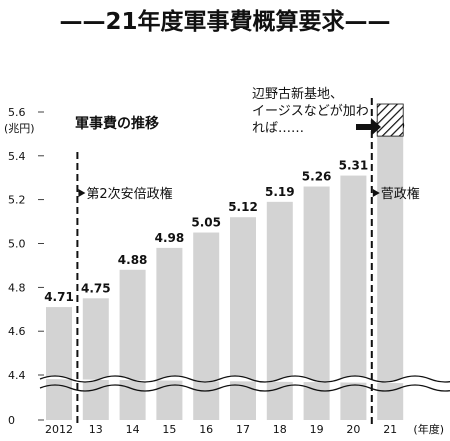  Describe the element at coordinates (170, 238) in the screenshot. I see `data-label: 4.98` at that location.